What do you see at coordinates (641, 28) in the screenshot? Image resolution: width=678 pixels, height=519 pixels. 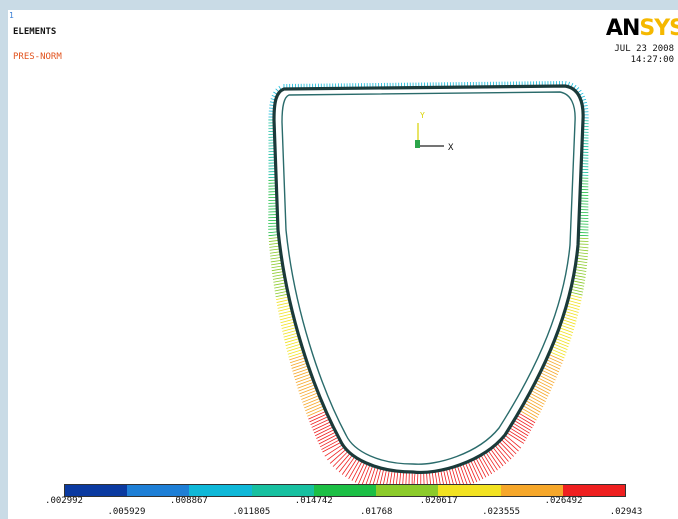 I see `ansys-logo: ANSYS` at bounding box center [641, 28].